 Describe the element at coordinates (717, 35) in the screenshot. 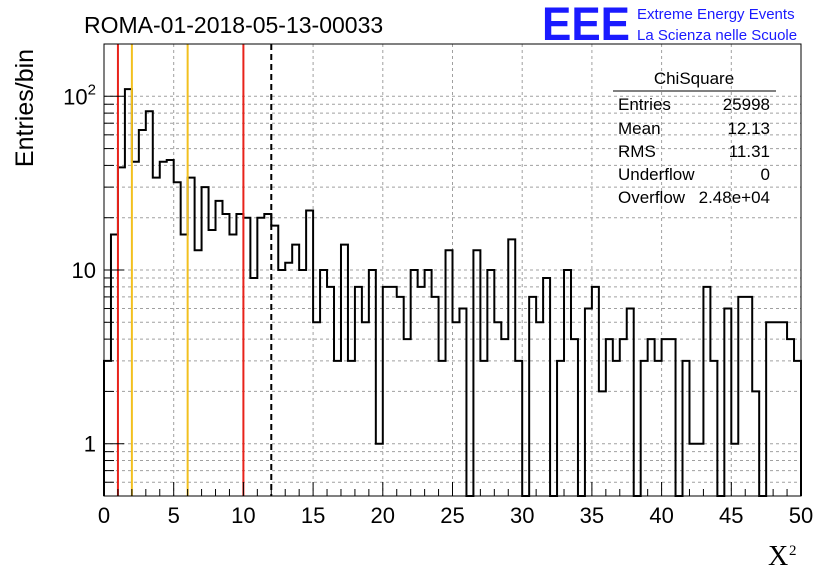

I see `logo-line-2: La Scienza nelle Scuole` at that location.